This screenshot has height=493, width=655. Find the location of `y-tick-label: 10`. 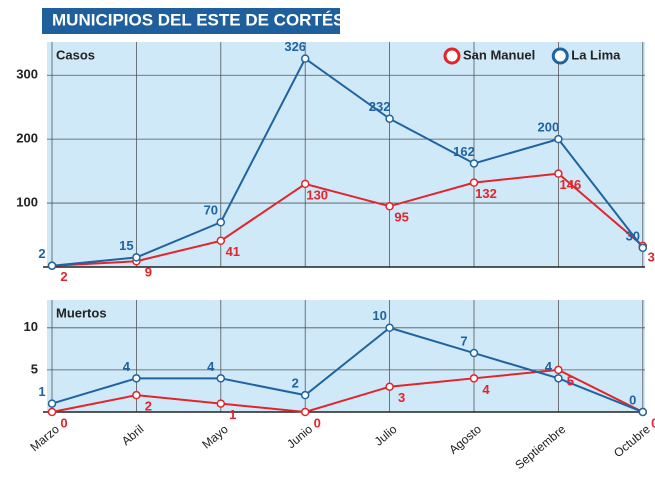

y-tick-label: 10 is located at coordinates (31, 326).